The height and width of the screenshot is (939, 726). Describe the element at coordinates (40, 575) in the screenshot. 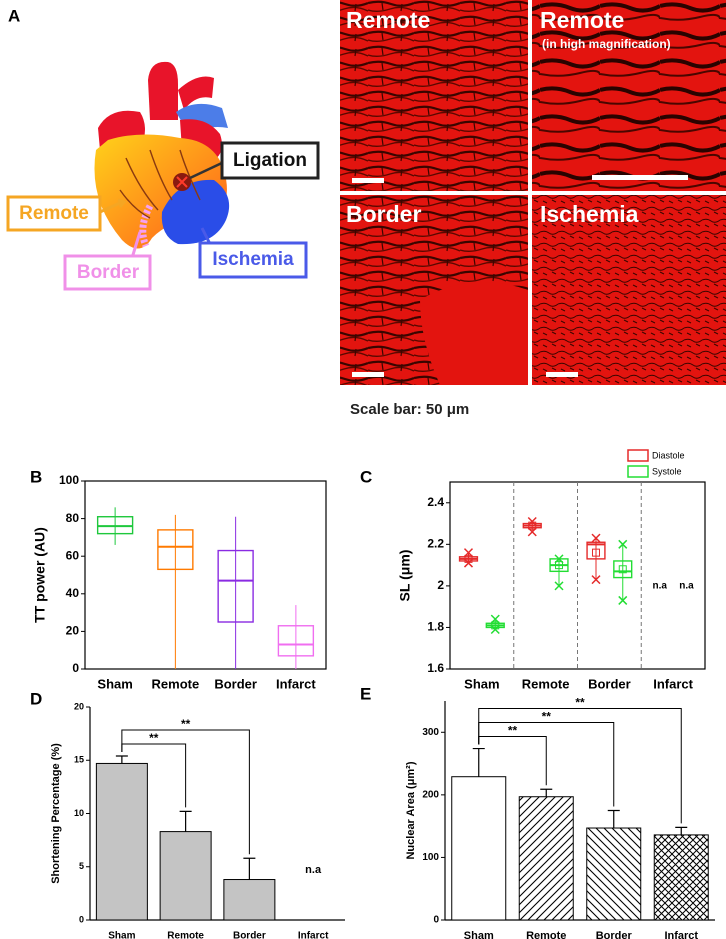

I see `y-axis-label: TT power (AU)` at that location.